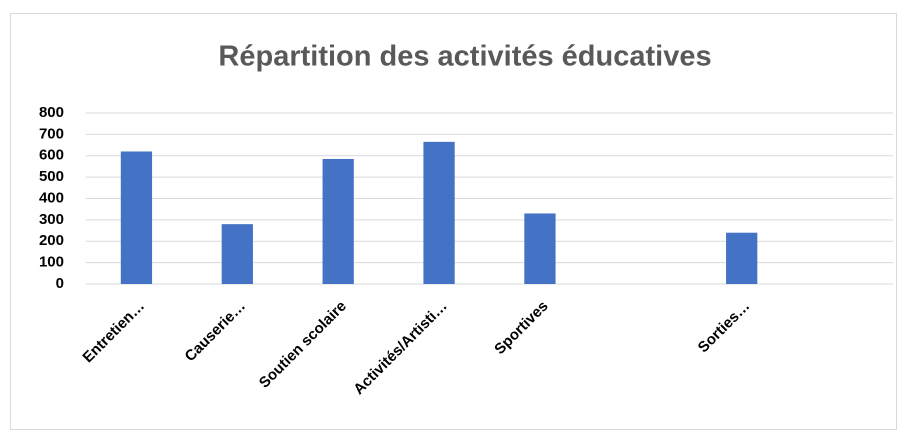 The height and width of the screenshot is (441, 907). I want to click on y-tick-label: 400, so click(51, 197).